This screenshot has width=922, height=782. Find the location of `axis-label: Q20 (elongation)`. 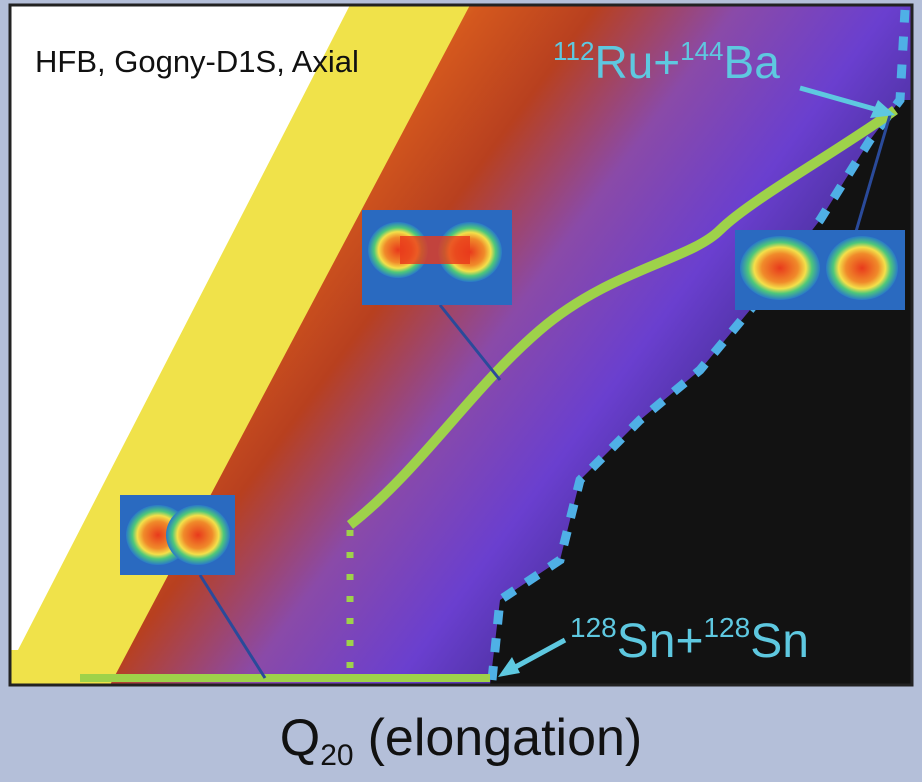

axis-label: Q20 (elongation) is located at coordinates (461, 740).